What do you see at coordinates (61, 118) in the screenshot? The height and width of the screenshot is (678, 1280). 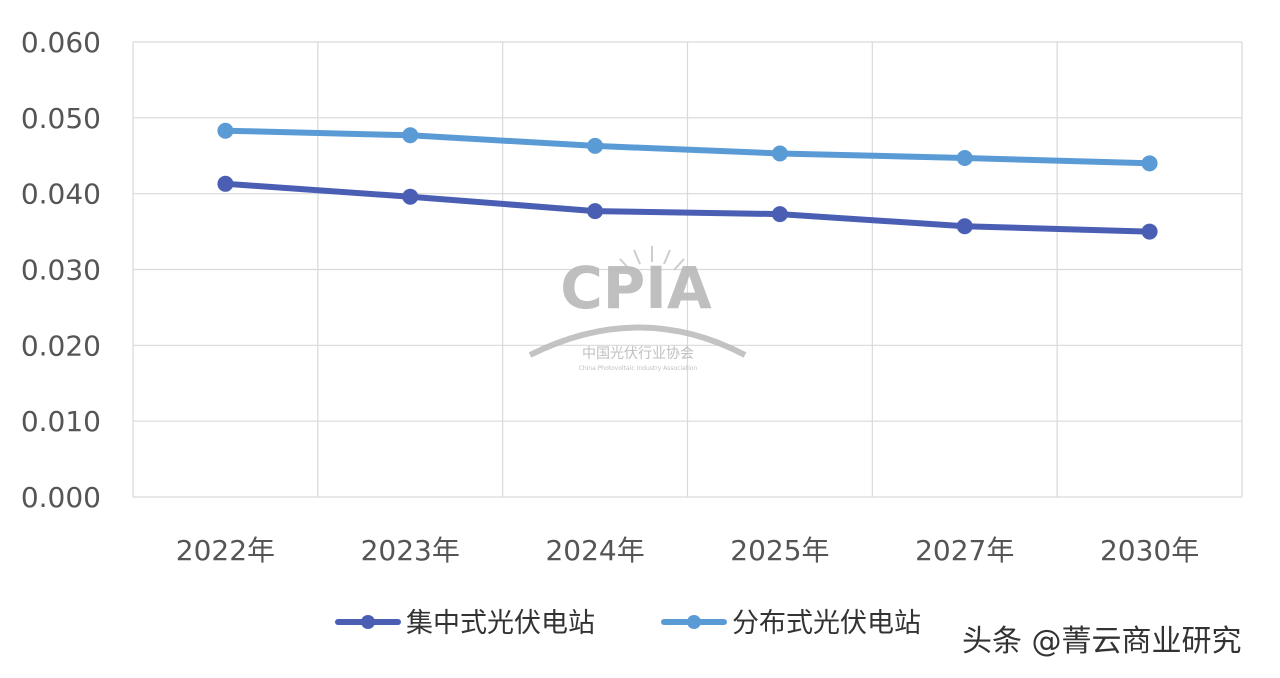 I see `y-tick-label: 0.050` at bounding box center [61, 118].